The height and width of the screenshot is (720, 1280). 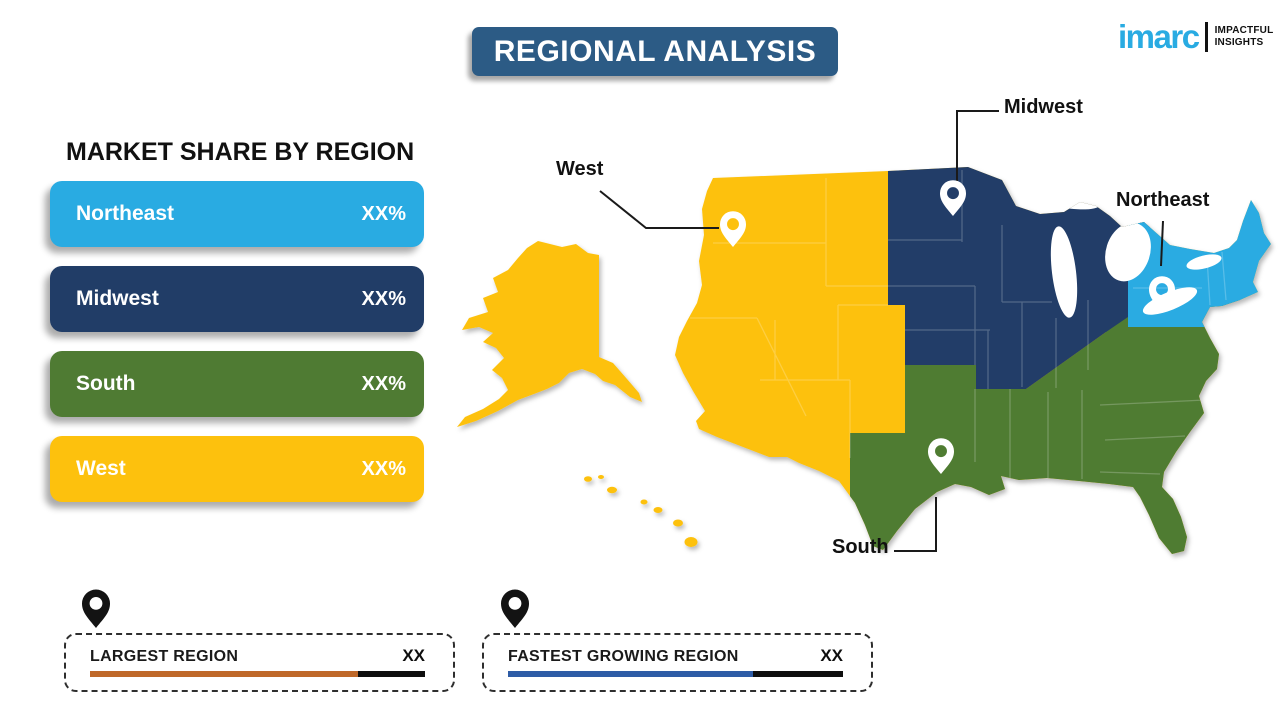 What do you see at coordinates (1043, 107) in the screenshot?
I see `map-label-midwest: Midwest` at bounding box center [1043, 107].